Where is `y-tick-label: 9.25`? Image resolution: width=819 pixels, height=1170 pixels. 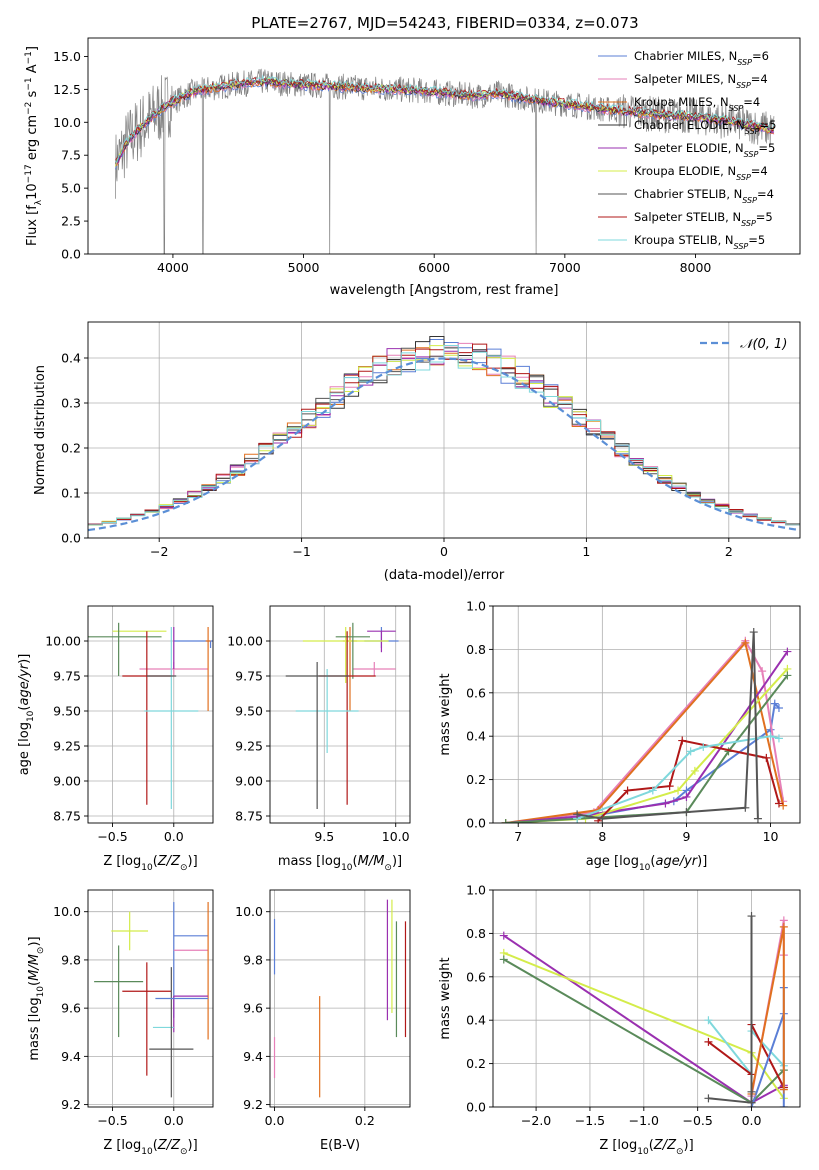 y-tick-label: 9.25 is located at coordinates (249, 746).